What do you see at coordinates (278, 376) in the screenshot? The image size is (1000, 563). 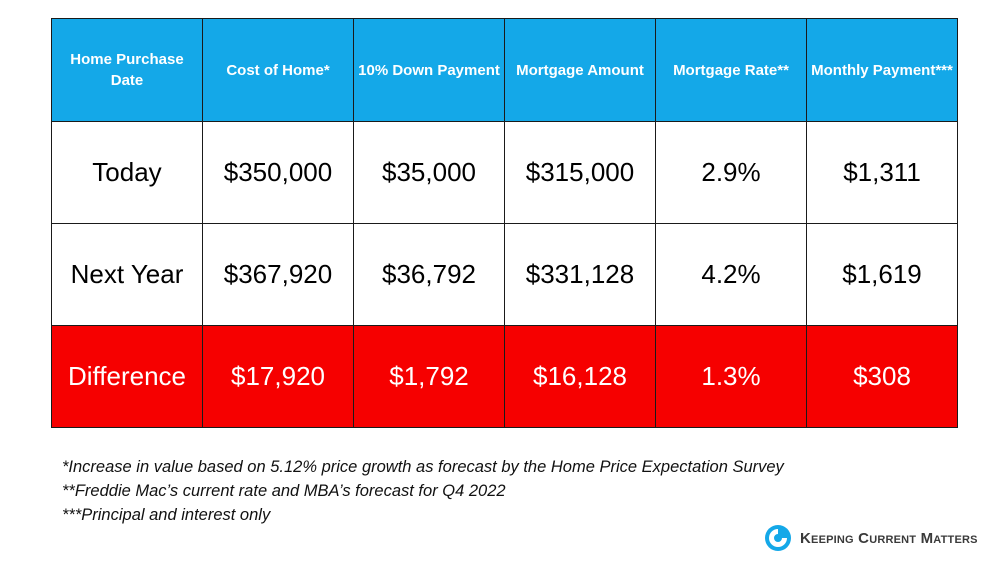 I see `cell-cost-of-home: $17,920` at bounding box center [278, 376].